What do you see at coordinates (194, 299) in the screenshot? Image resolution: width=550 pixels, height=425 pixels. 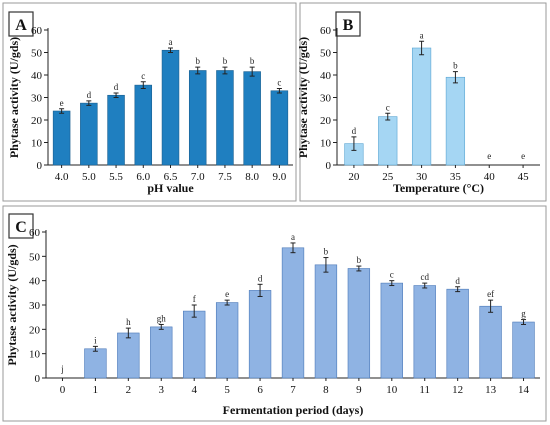 I see `panel-c-significance-label: f` at bounding box center [194, 299].